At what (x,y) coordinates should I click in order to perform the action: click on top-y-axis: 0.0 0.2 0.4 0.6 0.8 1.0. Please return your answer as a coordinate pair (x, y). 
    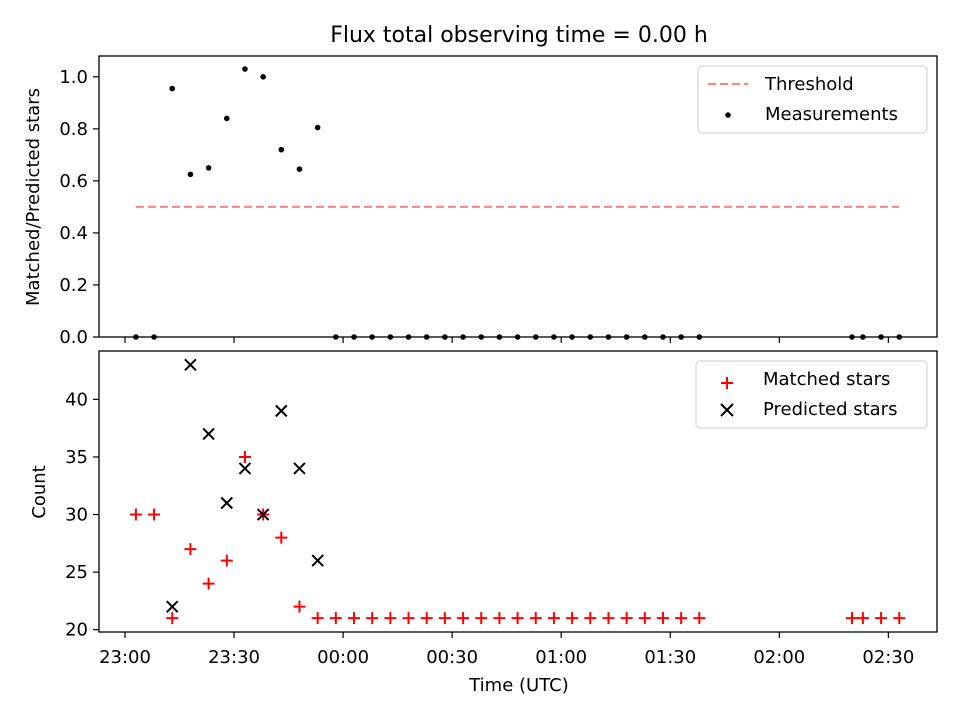
    Looking at the image, I should click on (79, 207).